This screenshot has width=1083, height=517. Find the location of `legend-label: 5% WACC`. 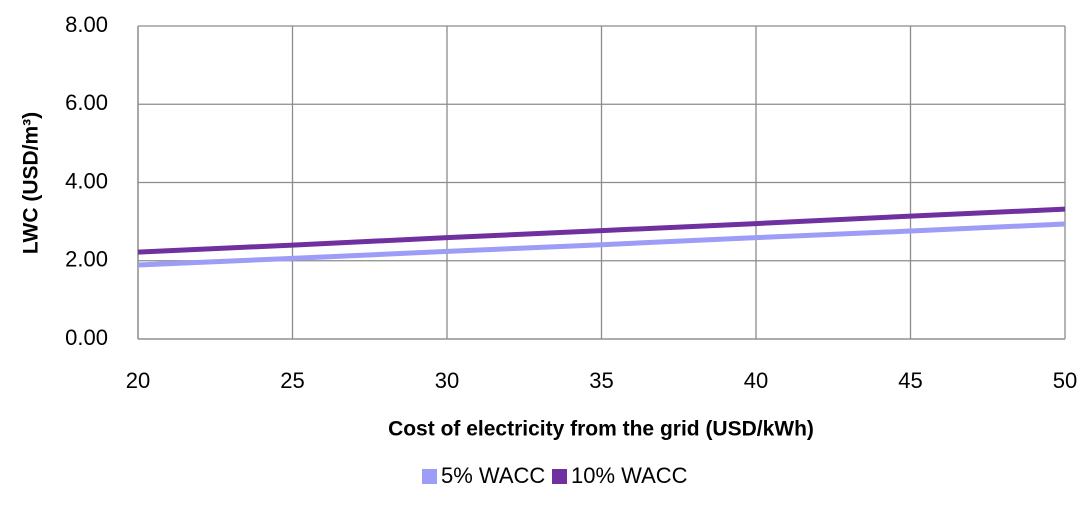

legend-label: 5% WACC is located at coordinates (493, 475).